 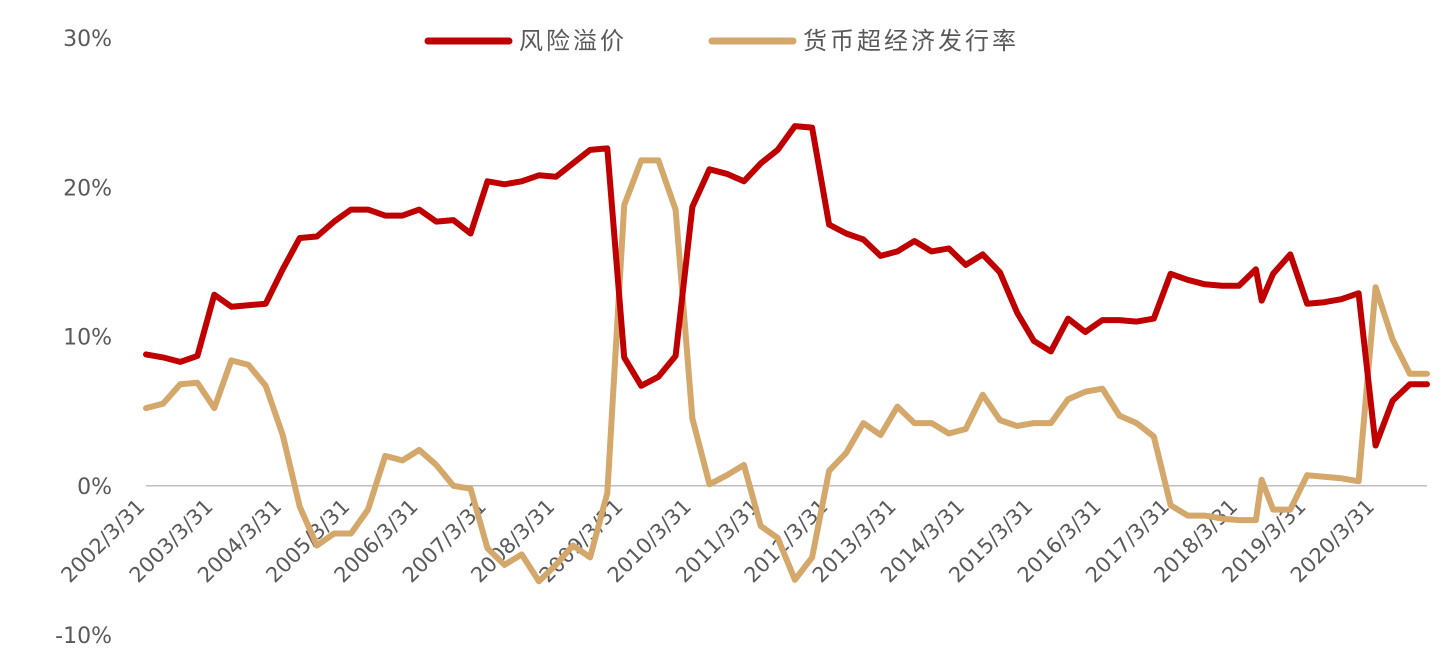 I want to click on legend: 风险溢价 货币超经济发行率, so click(x=721, y=41).